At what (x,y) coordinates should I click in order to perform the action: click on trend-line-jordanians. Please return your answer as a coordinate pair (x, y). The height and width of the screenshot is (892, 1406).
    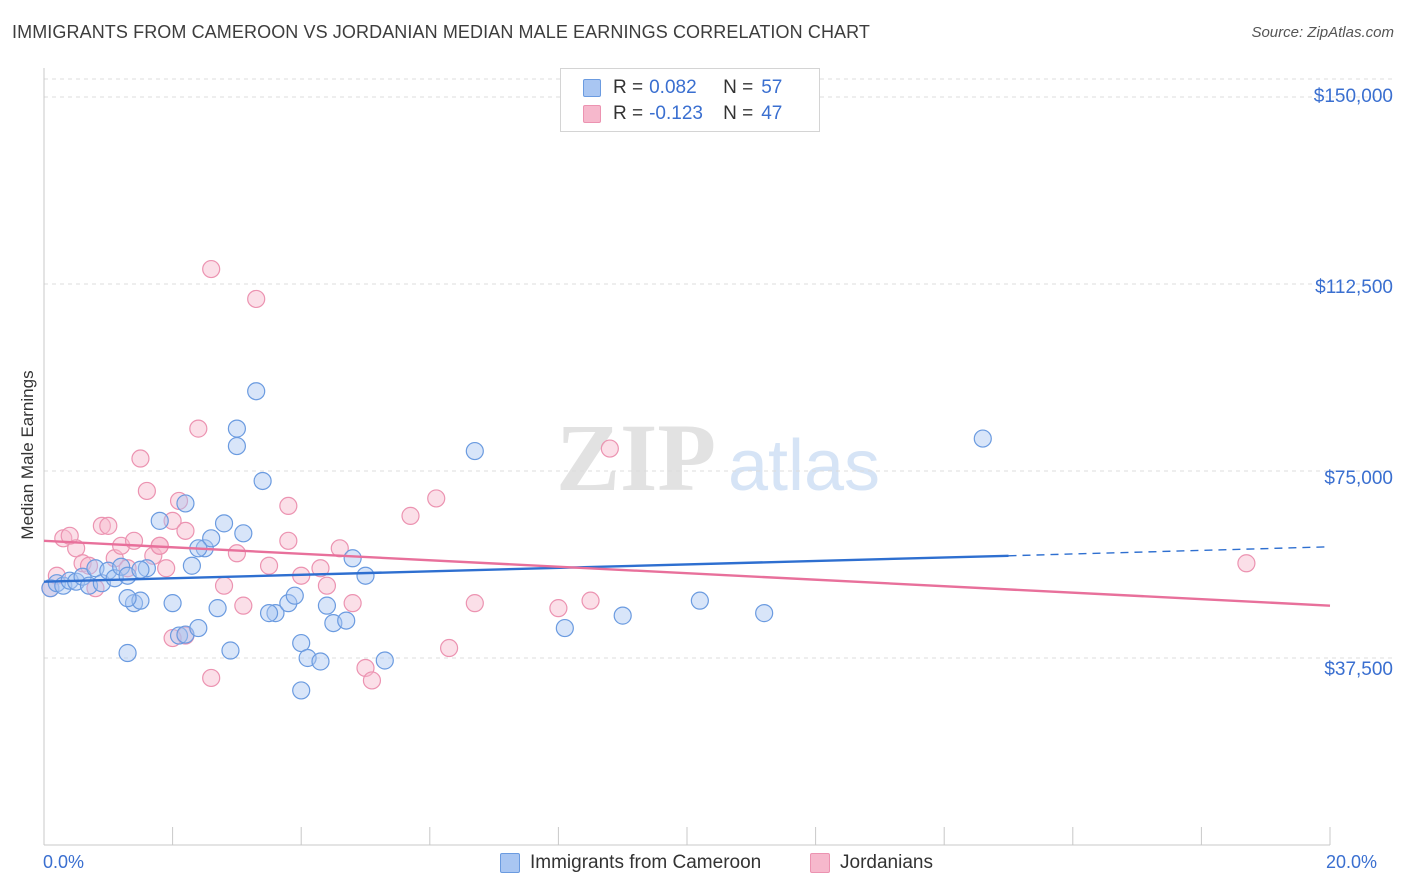
    Looking at the image, I should click on (687, 573).